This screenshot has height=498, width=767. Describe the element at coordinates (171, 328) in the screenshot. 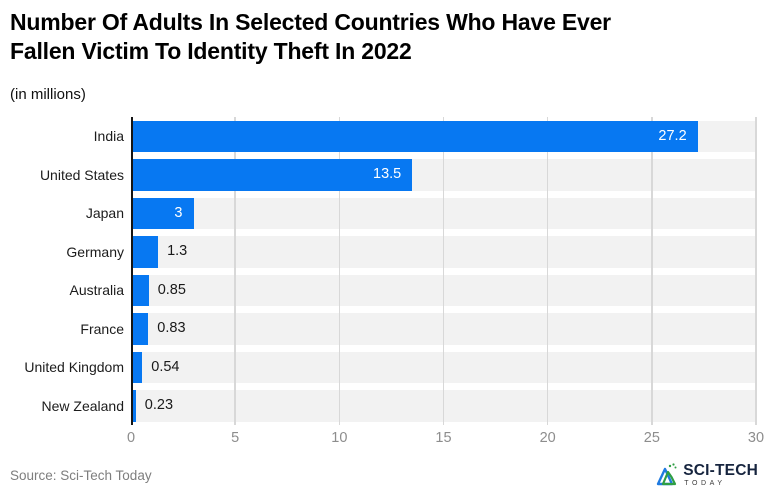

I see `bar-value-label: 0.83` at that location.